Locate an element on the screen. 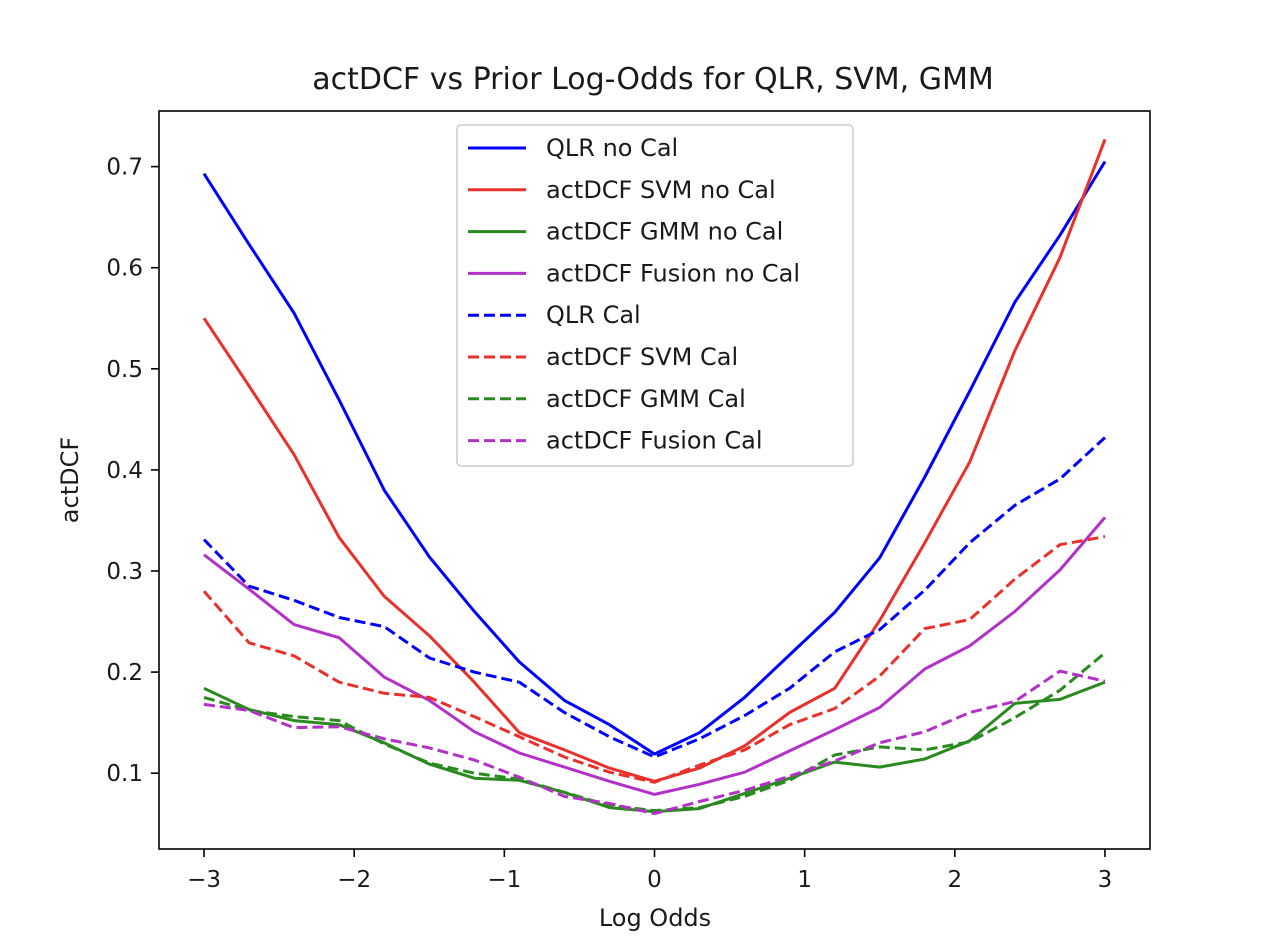  y-axis-label: actDCF is located at coordinates (70, 480).